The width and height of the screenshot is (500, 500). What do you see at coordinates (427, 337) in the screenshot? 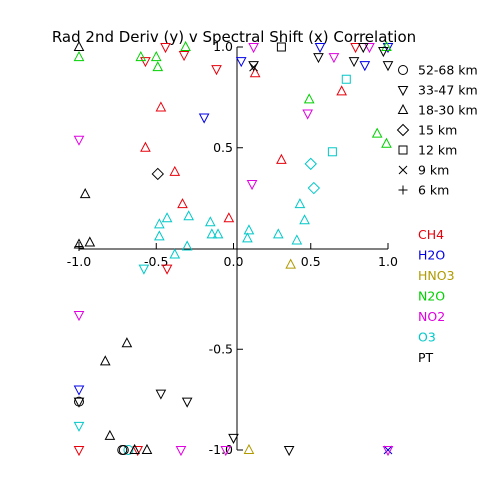
I see `legend-color-label: O3` at bounding box center [427, 337].